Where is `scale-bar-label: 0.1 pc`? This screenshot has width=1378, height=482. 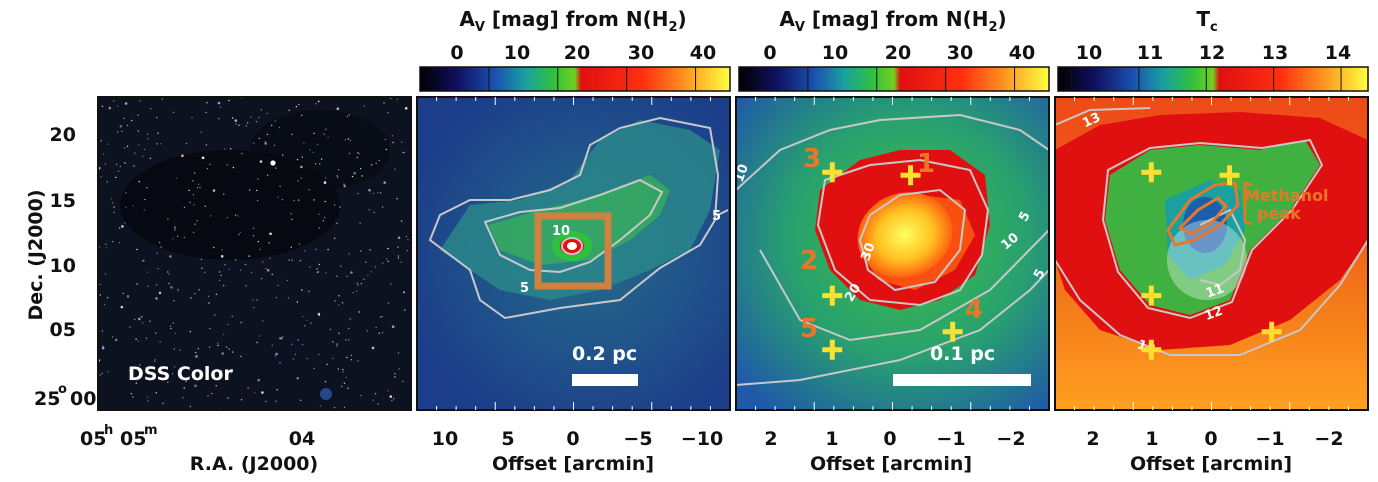
scale-bar-label: 0.1 pc is located at coordinates (962, 354).